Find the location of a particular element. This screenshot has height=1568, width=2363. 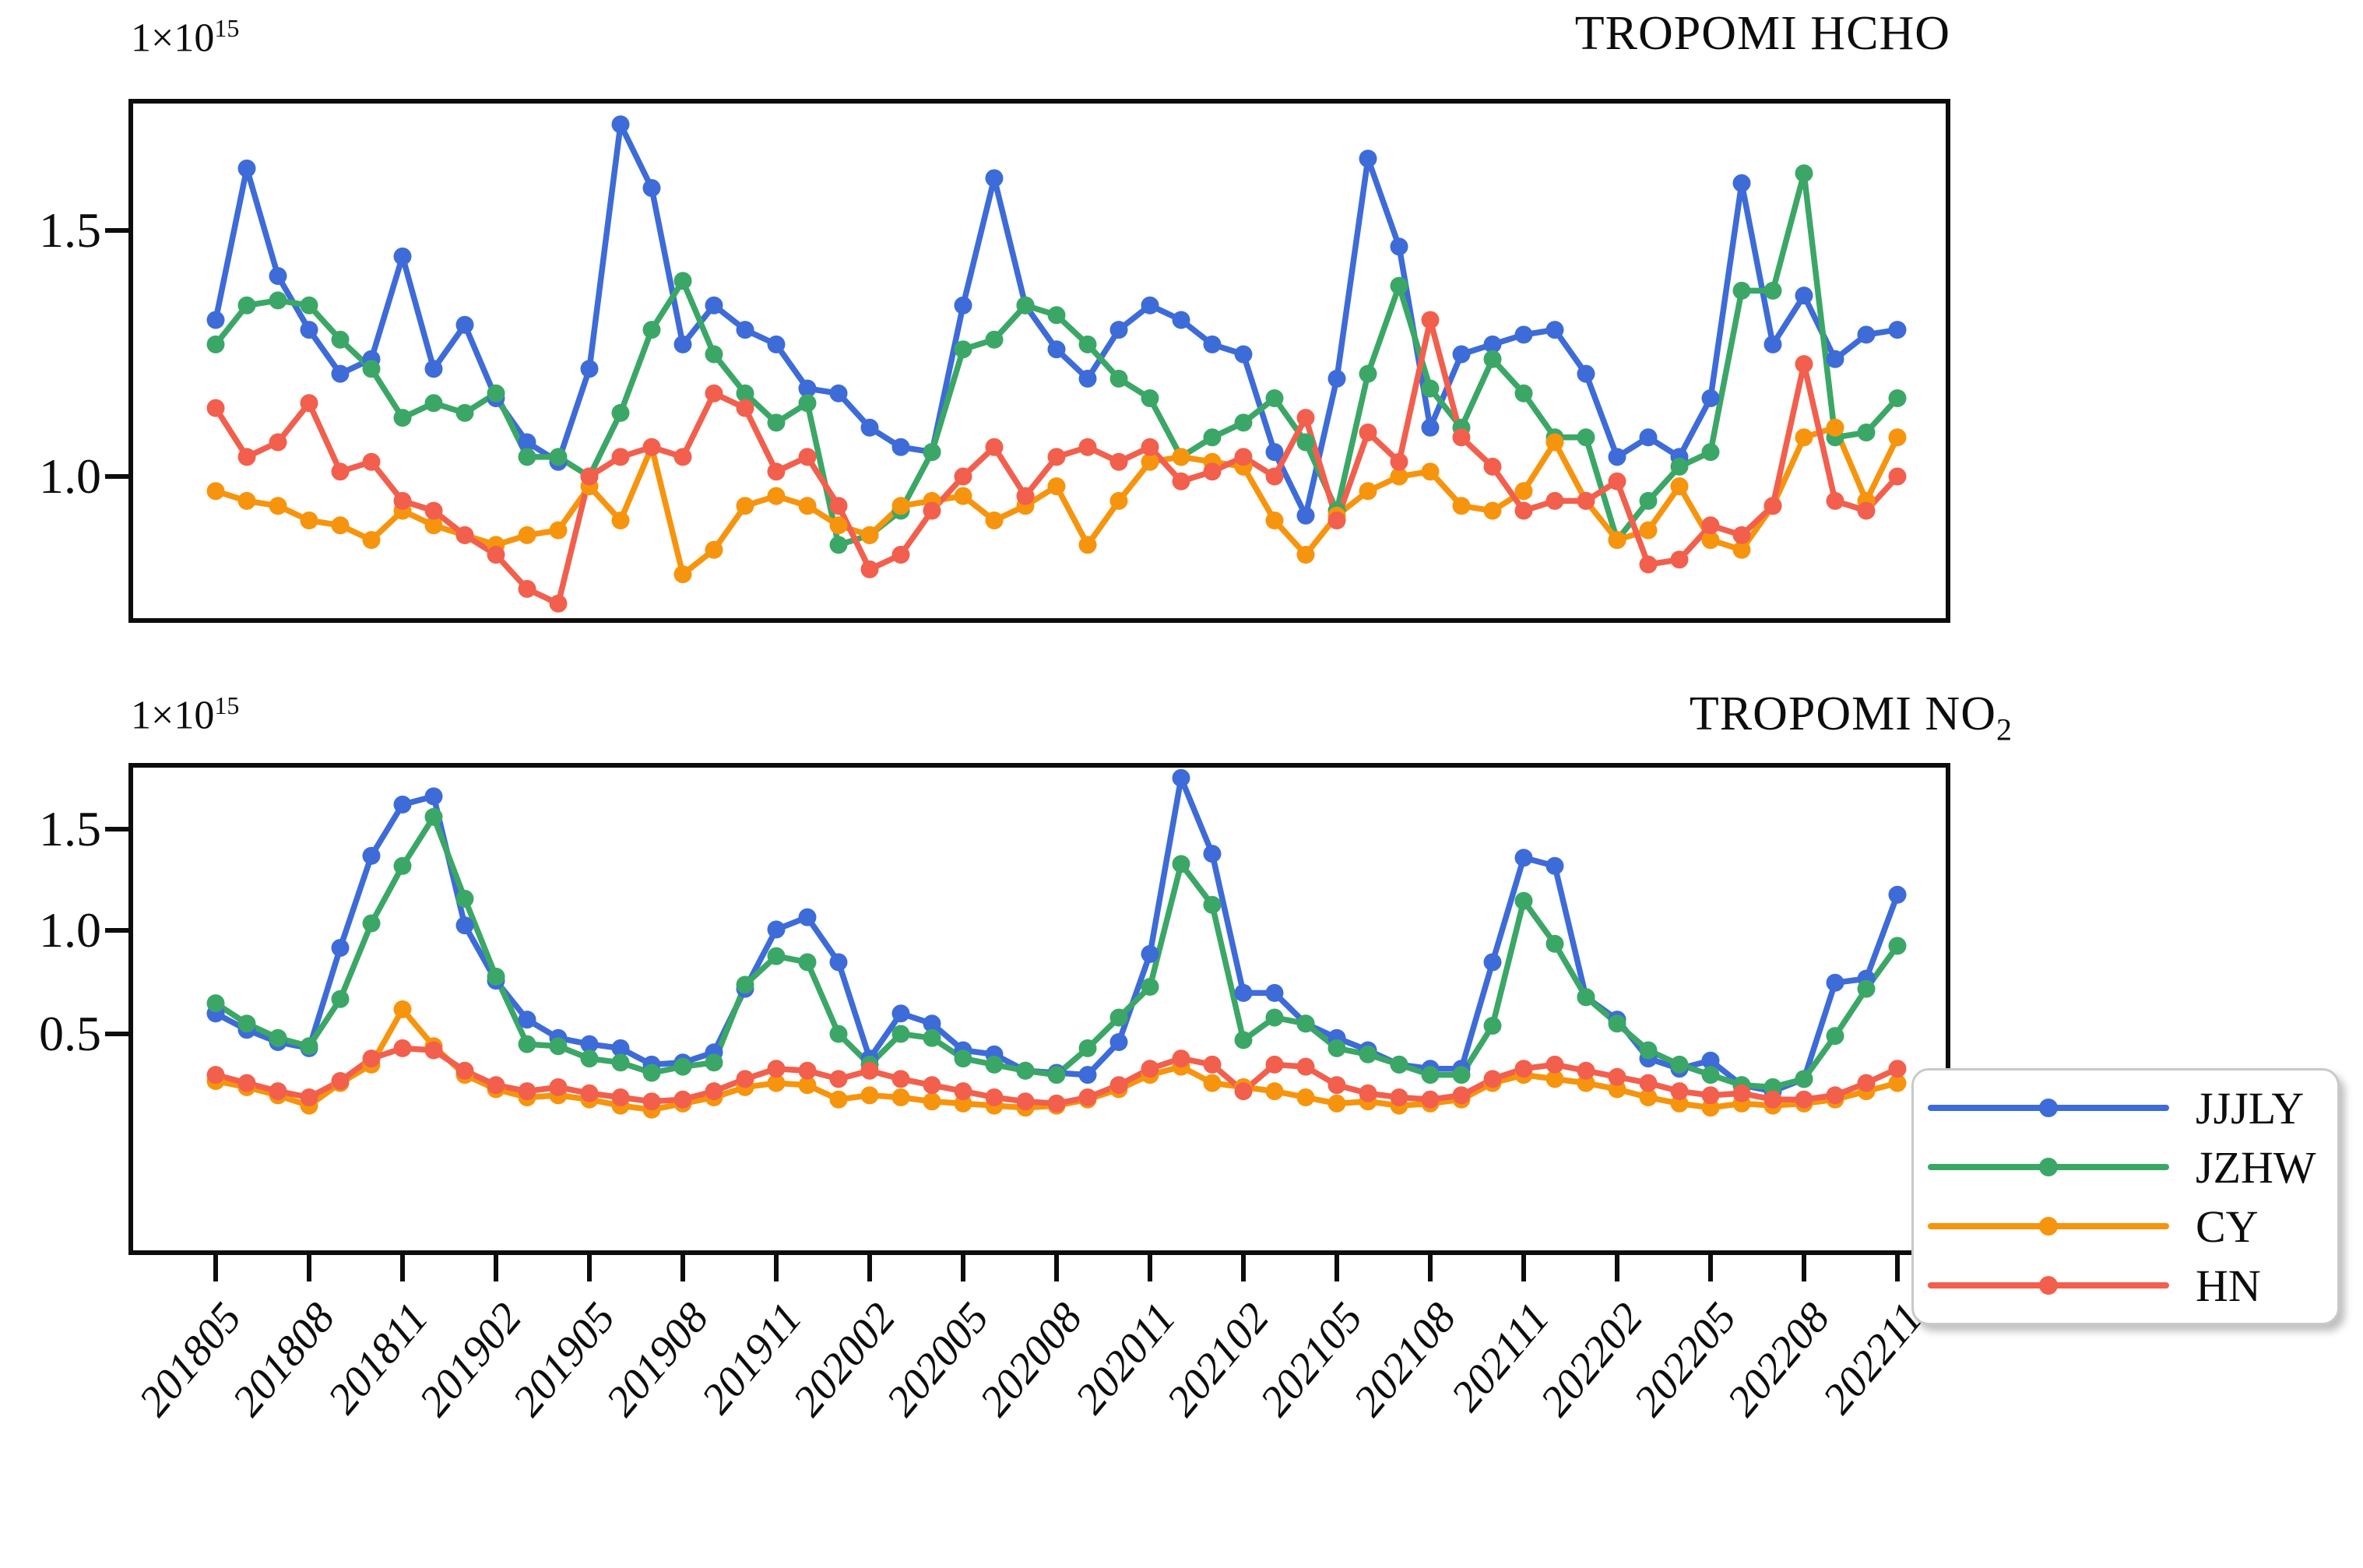

hcho-offset-base: 1×10 is located at coordinates (173, 38).